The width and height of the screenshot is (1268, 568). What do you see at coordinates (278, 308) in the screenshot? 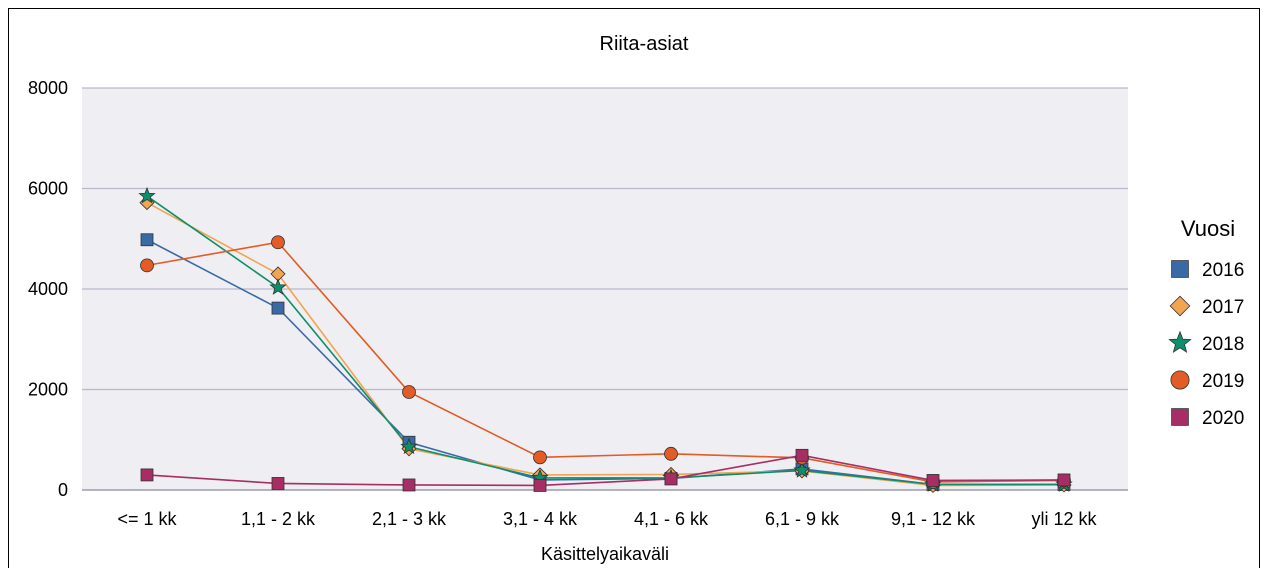
I see `data-point-2016-1-1-2-kk` at bounding box center [278, 308].